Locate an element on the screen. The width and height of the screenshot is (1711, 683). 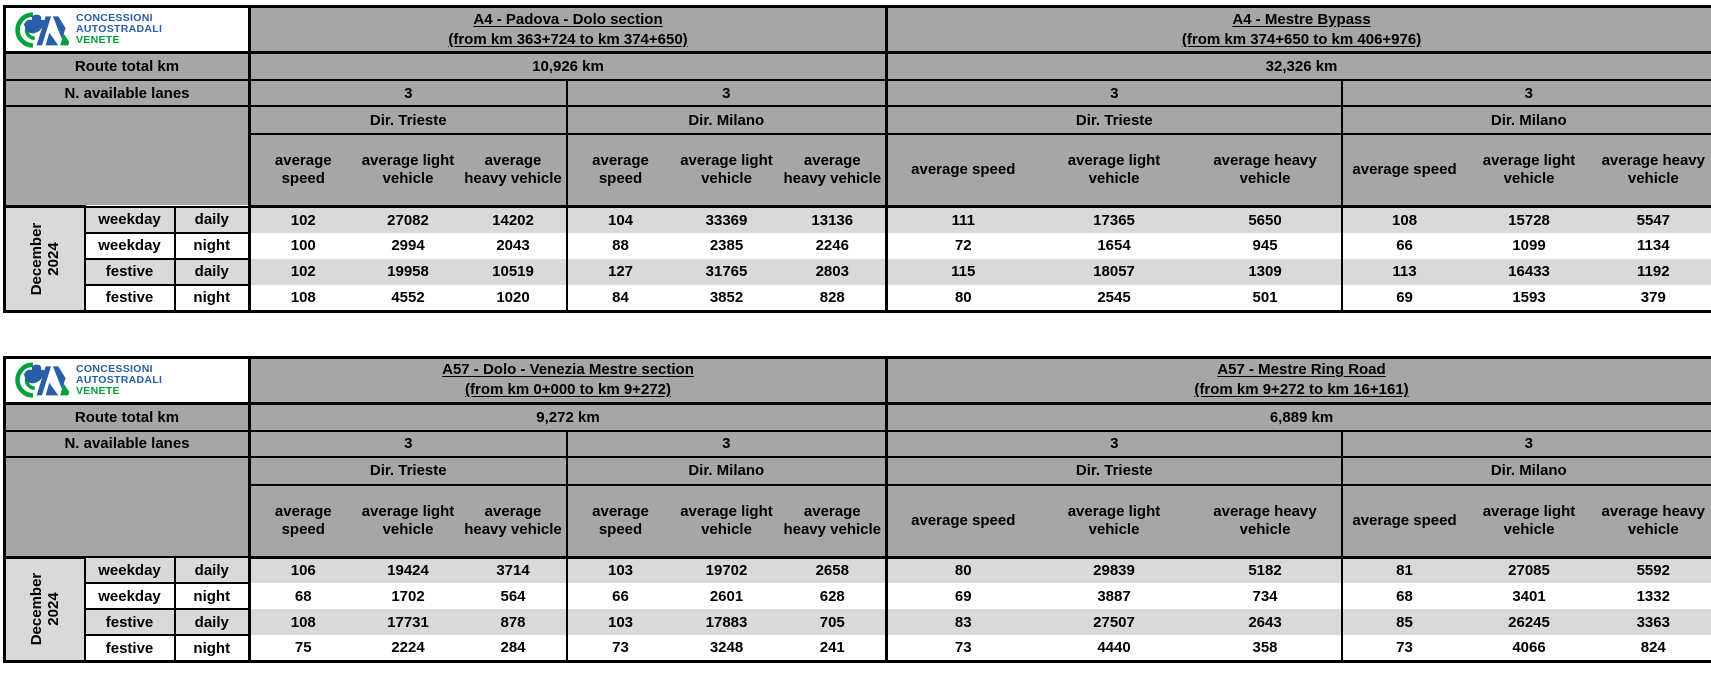
period-cell: daily is located at coordinates (212, 570).